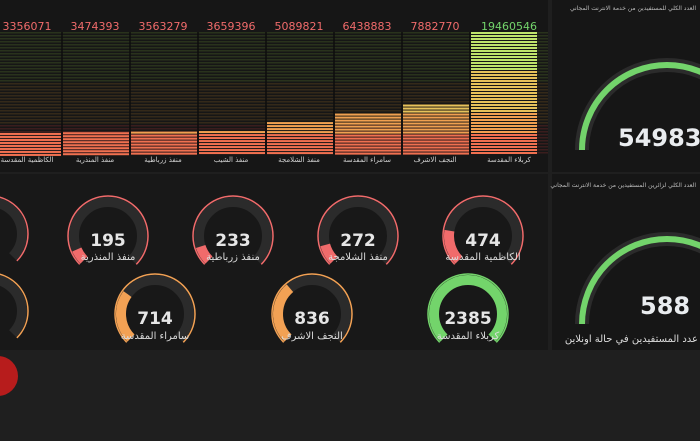  I want to click on gauge-row1-3-fill, so click(453, 246).